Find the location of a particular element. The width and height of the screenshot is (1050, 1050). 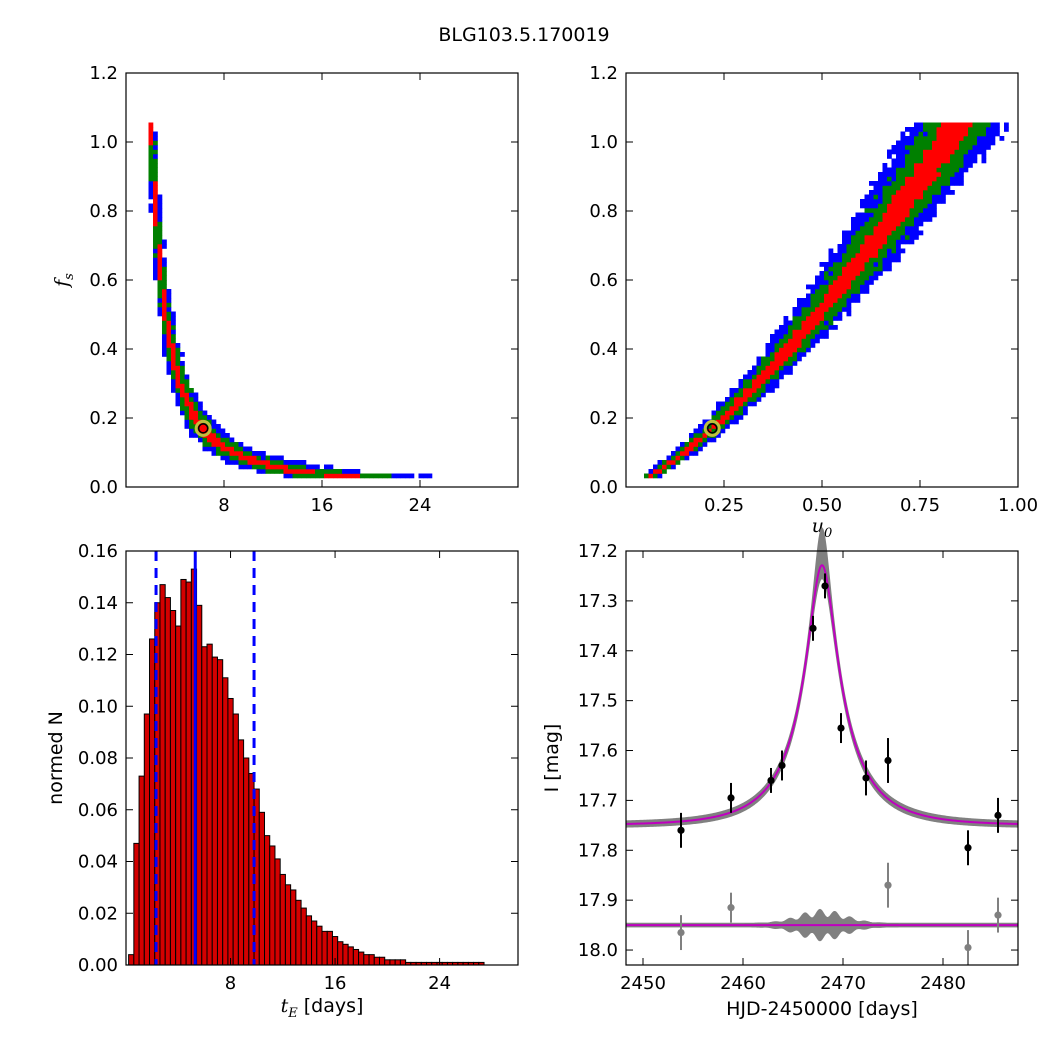

y-tick-label: 17.5 is located at coordinates (598, 701).